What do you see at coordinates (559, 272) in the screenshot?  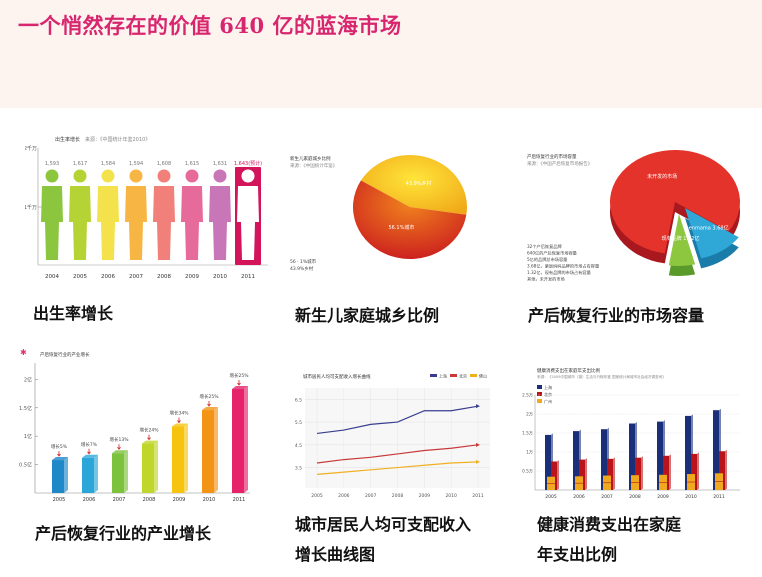 I see `note-text: 1.32亿，现有品牌的市场占有容量` at bounding box center [559, 272].